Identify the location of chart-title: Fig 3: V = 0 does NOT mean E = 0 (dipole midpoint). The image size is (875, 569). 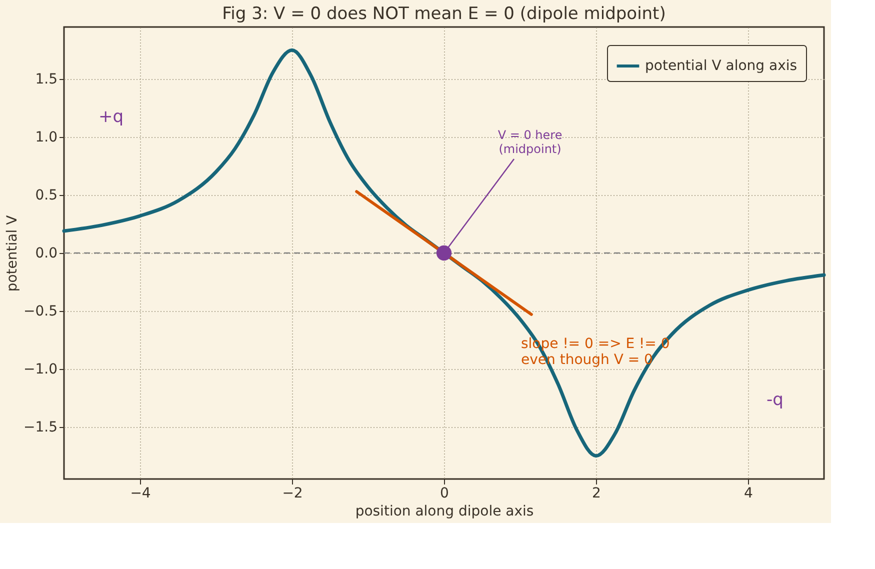
(444, 14).